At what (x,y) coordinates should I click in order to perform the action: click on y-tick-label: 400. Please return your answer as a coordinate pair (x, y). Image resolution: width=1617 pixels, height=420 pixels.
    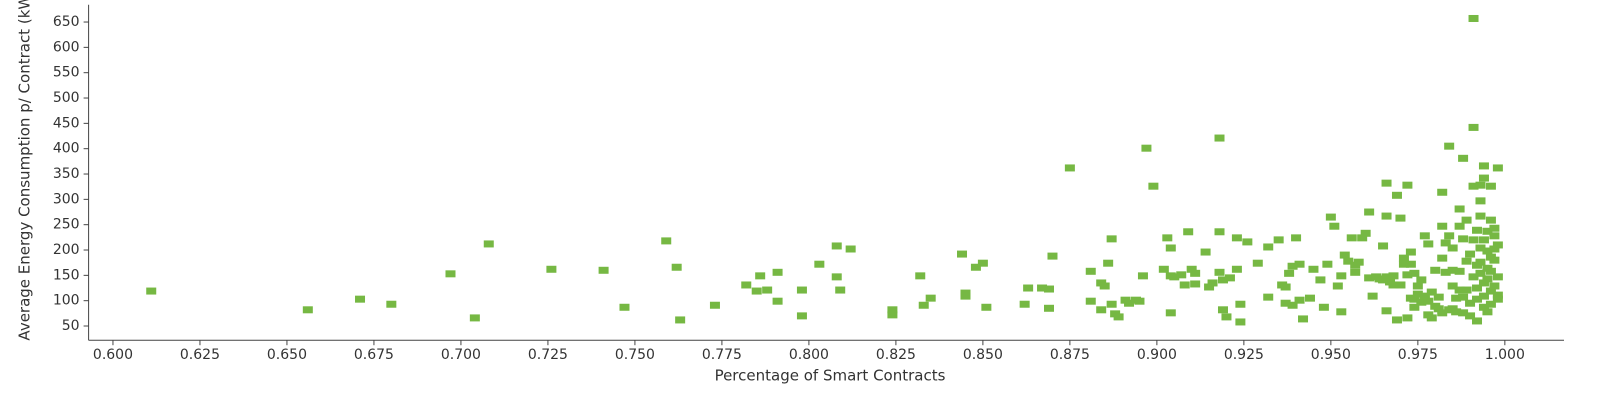
    Looking at the image, I should click on (66, 149).